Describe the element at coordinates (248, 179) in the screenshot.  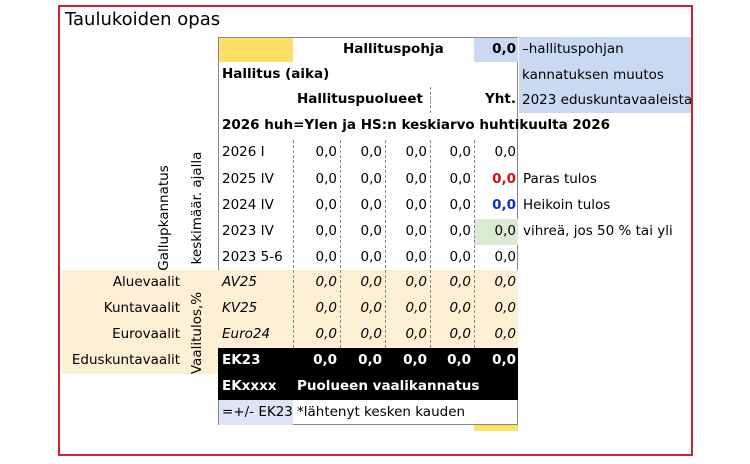
I see `row-label: 2025 IV` at that location.